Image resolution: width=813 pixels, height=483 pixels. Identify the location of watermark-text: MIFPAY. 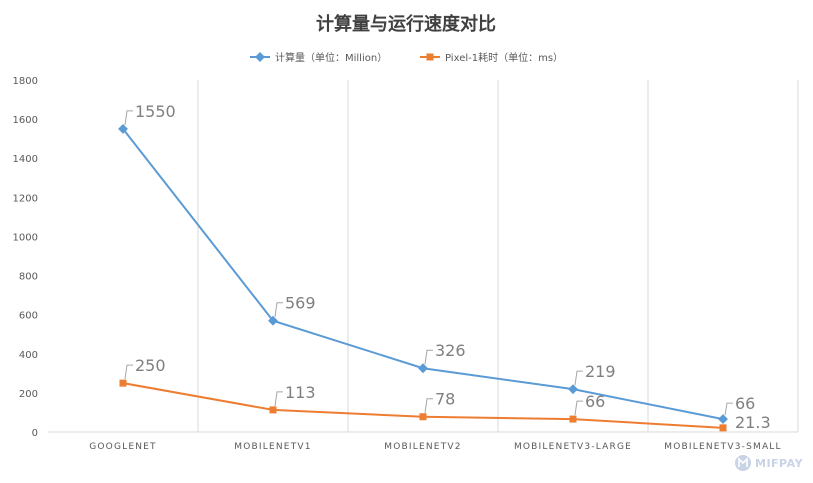
(779, 463).